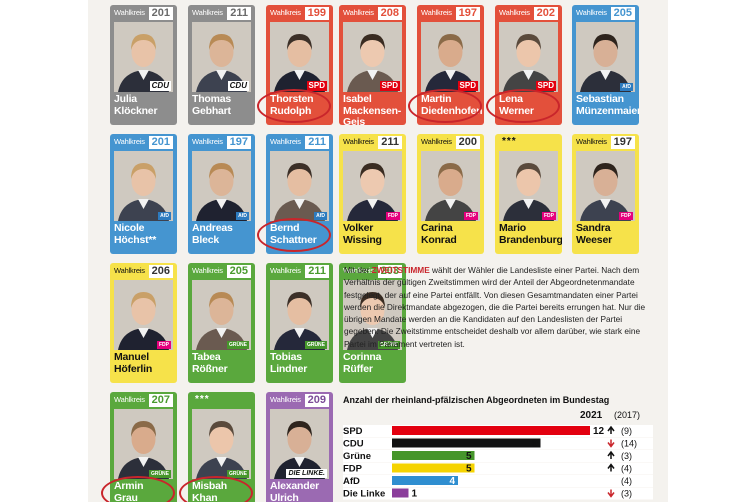 The image size is (753, 502). I want to click on wahlkreis-number: 206, so click(160, 271).